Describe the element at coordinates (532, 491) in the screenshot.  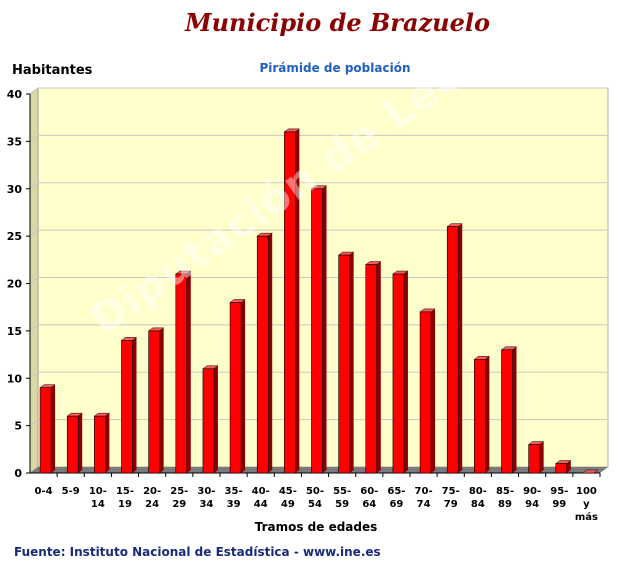
I see `x-tick-label-line: 90-` at that location.